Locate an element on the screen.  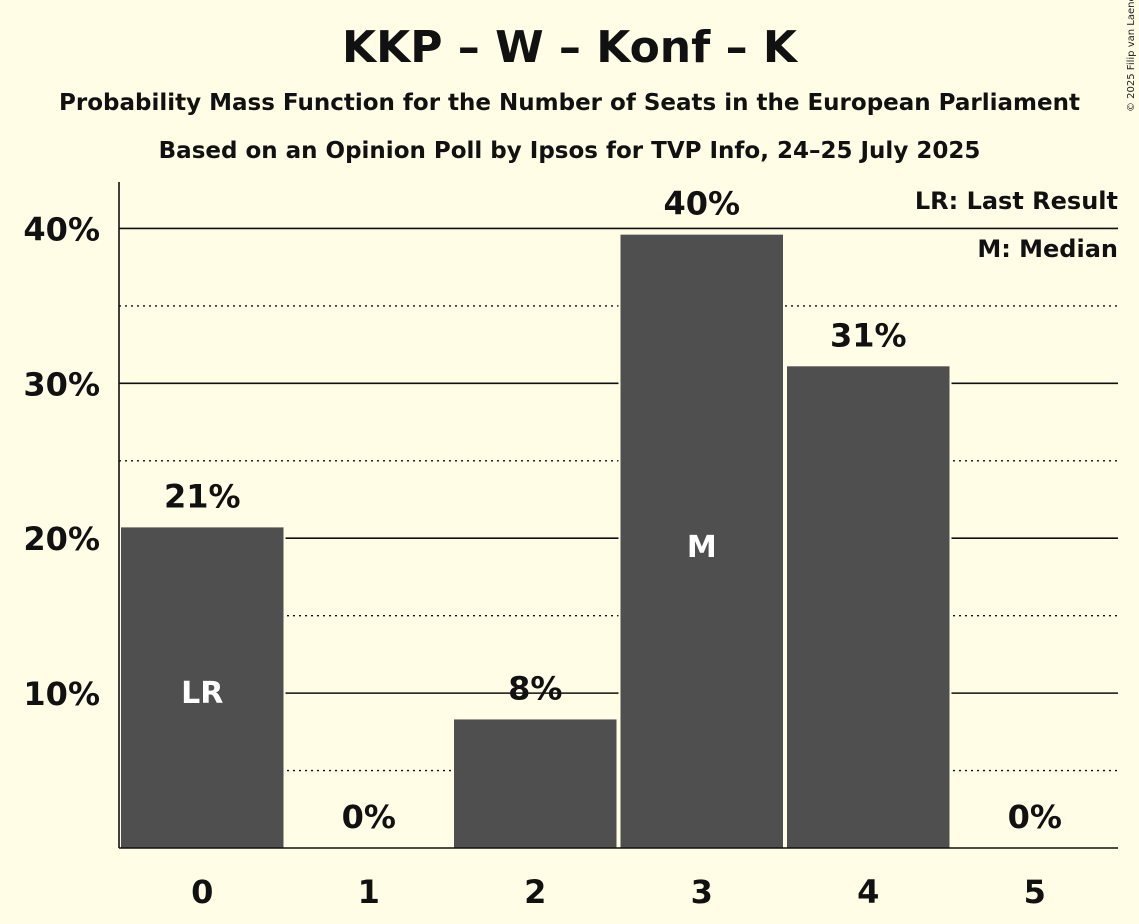
y-tick-label: 30% is located at coordinates (61, 384).